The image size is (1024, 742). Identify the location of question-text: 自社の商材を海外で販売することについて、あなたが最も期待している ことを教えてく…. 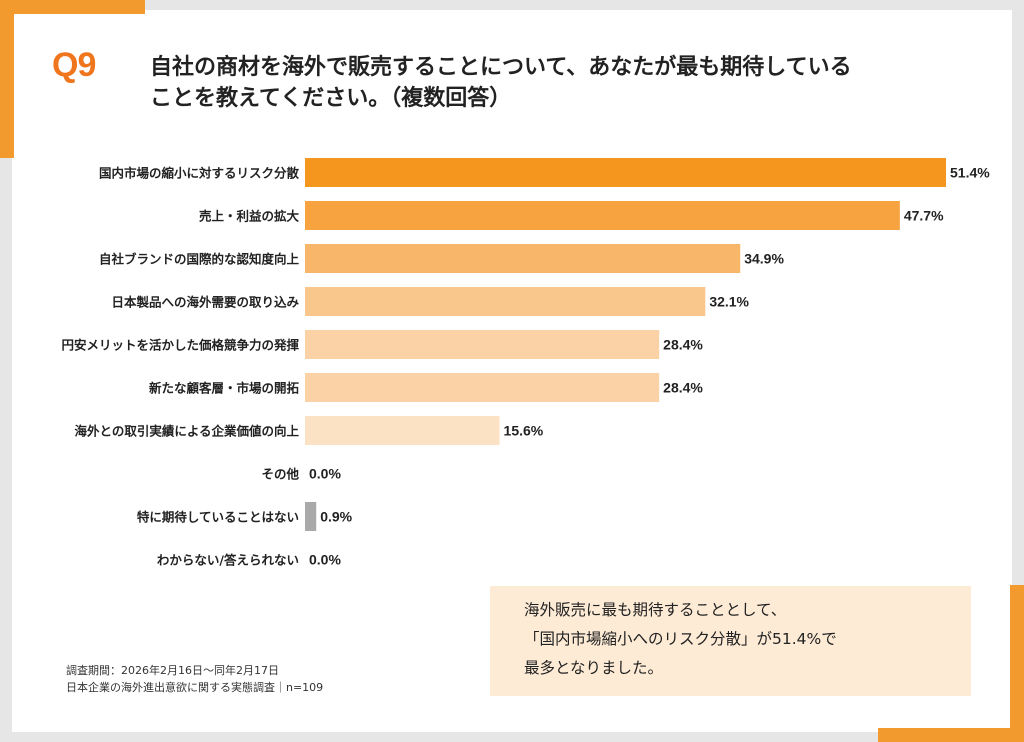
(560, 83).